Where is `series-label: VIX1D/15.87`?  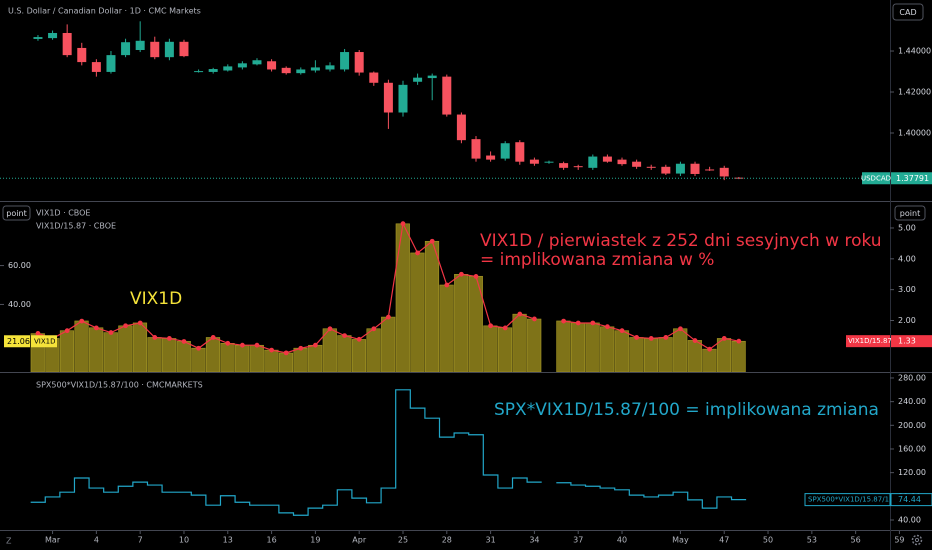
series-label: VIX1D/15.87 is located at coordinates (870, 341).